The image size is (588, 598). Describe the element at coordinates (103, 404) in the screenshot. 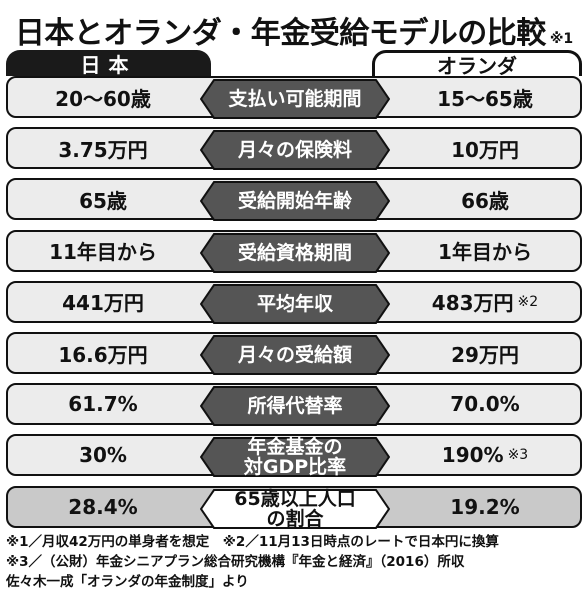

I see `japan-value: 61.7%` at that location.